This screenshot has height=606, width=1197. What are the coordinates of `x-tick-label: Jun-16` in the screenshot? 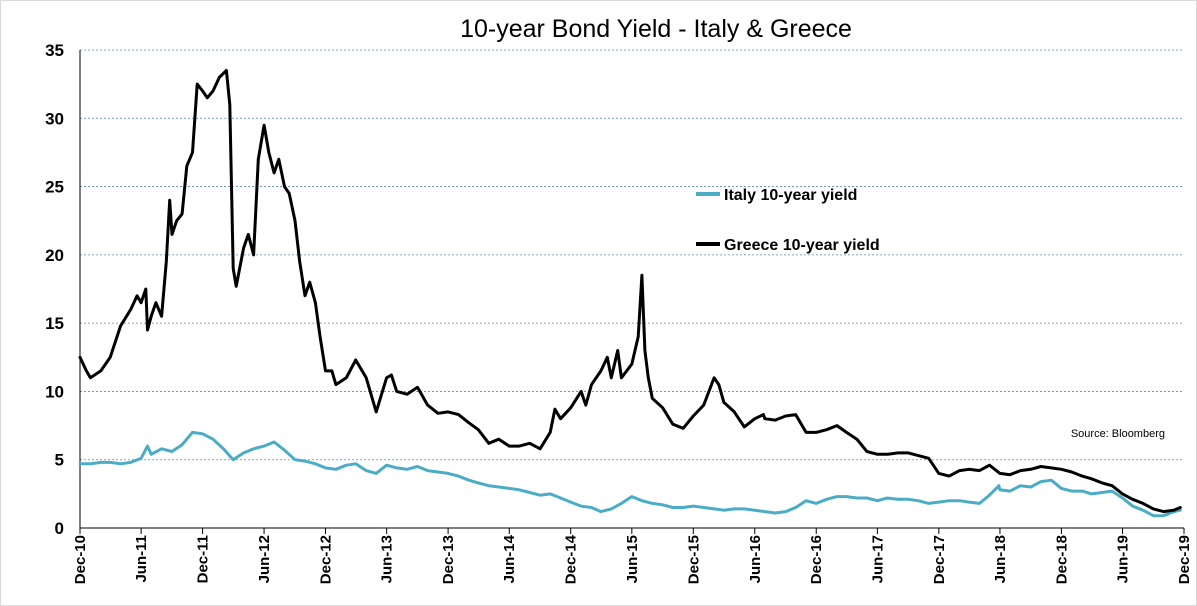 It's located at (755, 559).